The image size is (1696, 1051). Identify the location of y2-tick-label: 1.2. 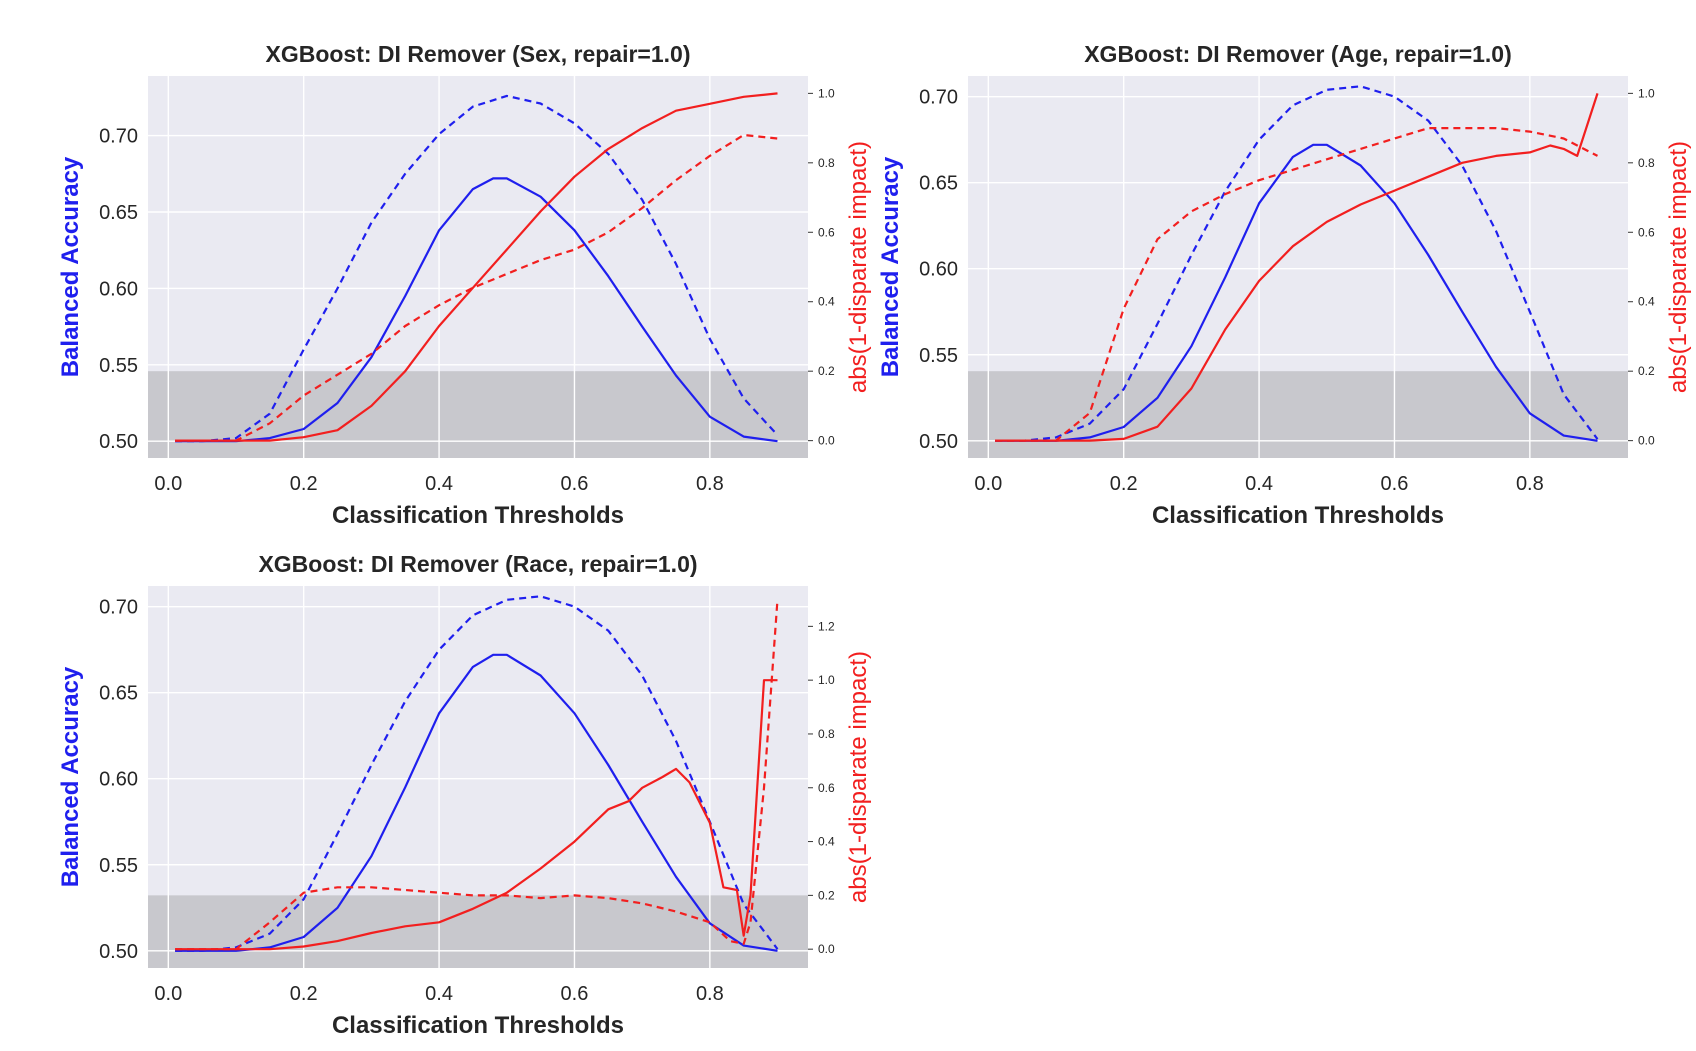
(826, 626).